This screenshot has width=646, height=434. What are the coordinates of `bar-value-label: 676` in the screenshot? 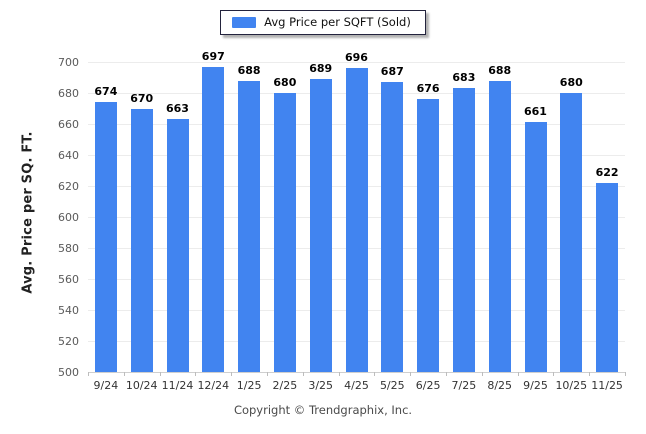 It's located at (428, 89).